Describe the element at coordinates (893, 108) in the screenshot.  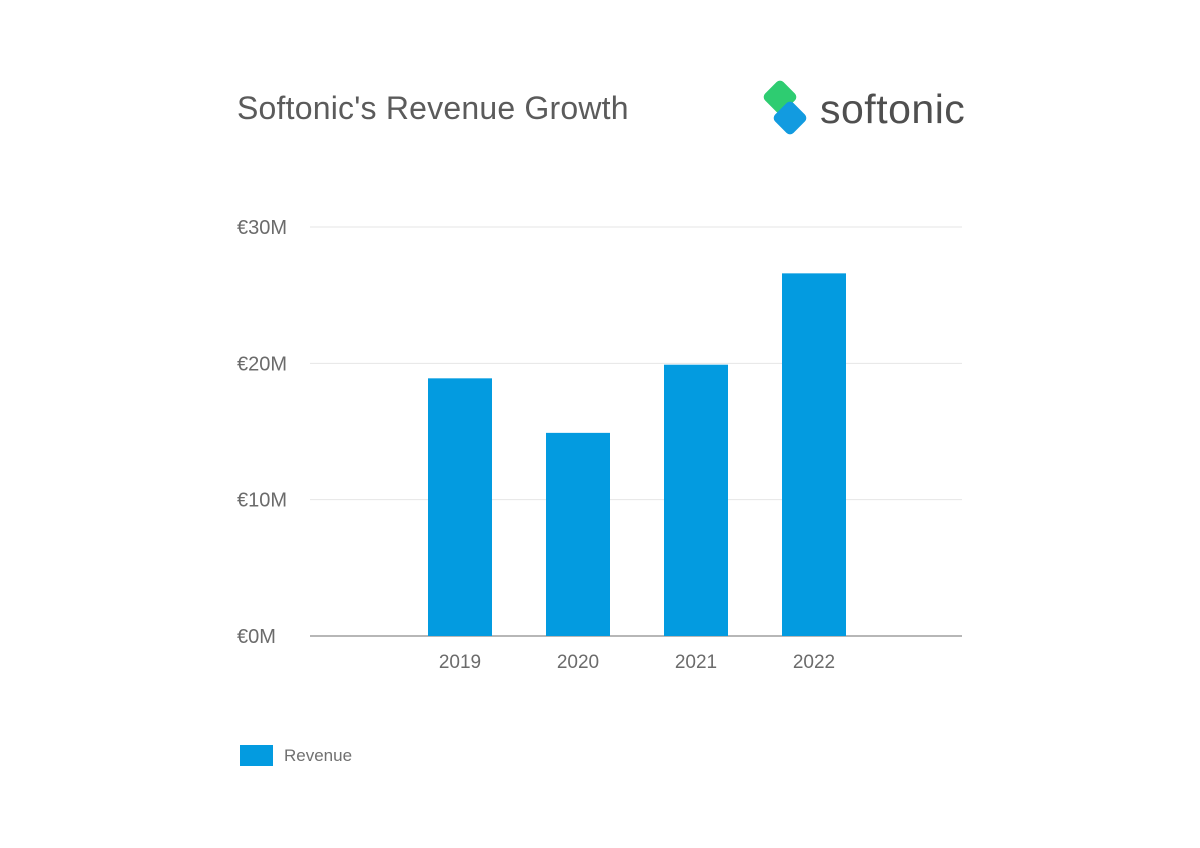
I see `brand-name: softonic` at that location.